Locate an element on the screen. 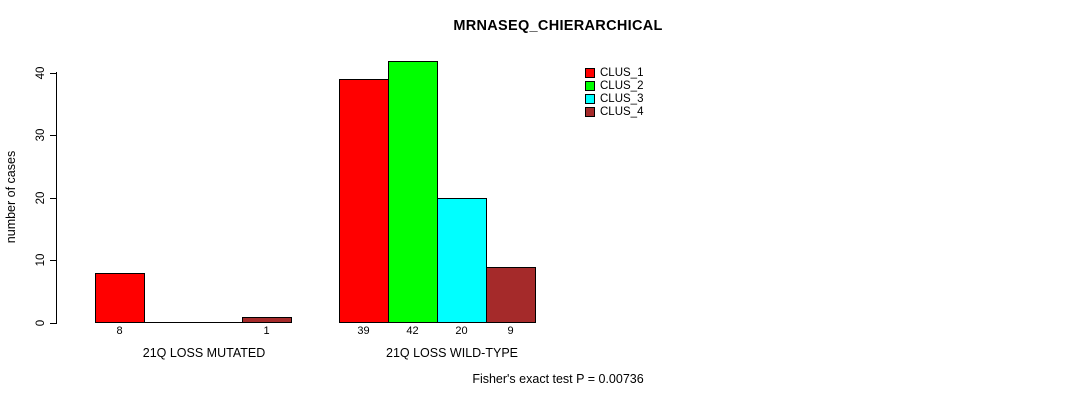  legend-item-label: CLUS_4 is located at coordinates (622, 111).